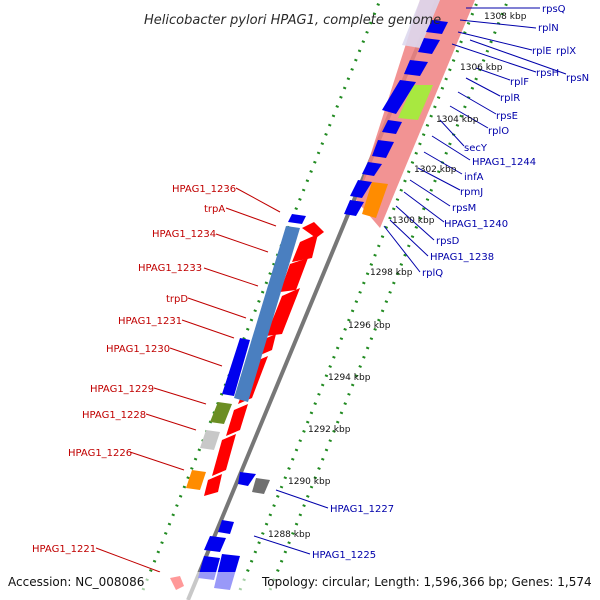  I want to click on kbp-tick-label: 1308 kbp, so click(505, 17).